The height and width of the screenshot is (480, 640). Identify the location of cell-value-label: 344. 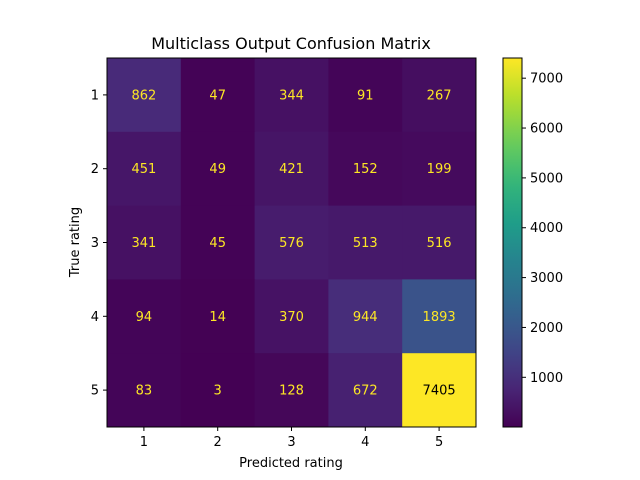
(291, 95).